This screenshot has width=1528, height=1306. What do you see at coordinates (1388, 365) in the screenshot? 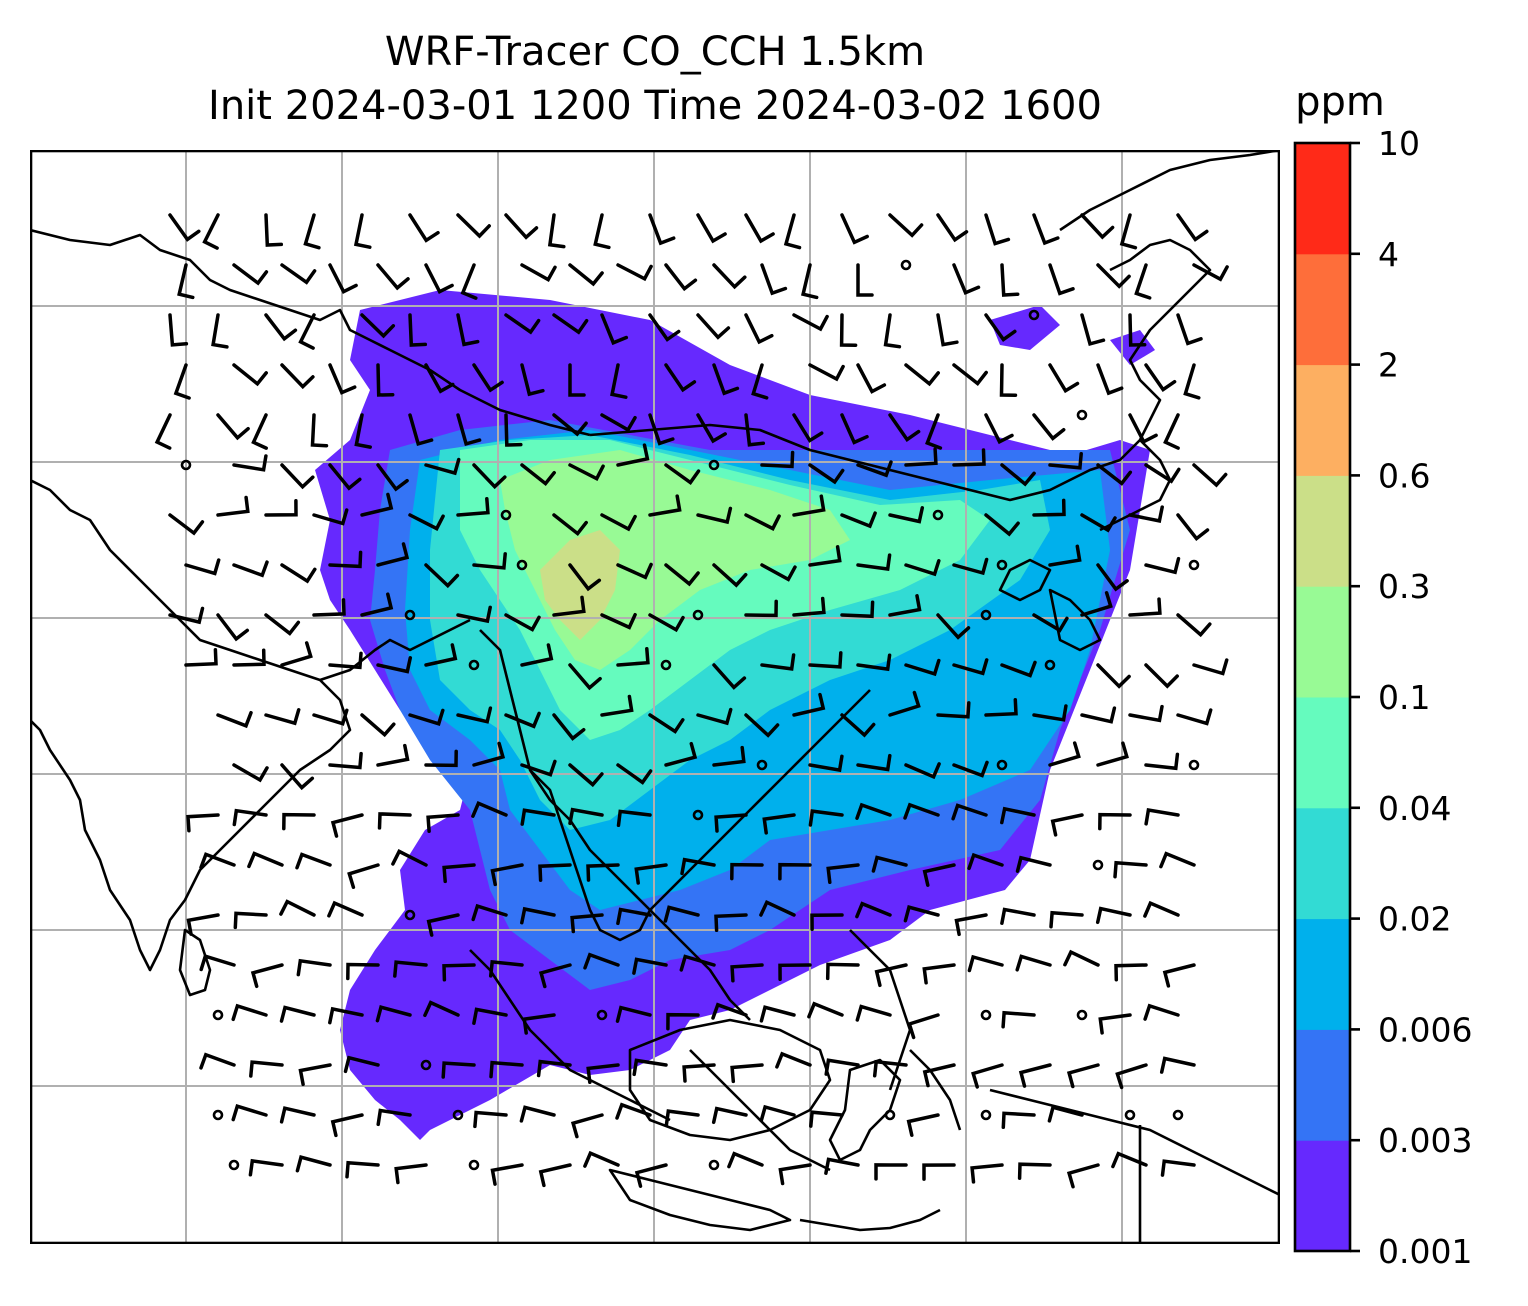
I see `colorbar-tick-label: 2` at bounding box center [1388, 365].